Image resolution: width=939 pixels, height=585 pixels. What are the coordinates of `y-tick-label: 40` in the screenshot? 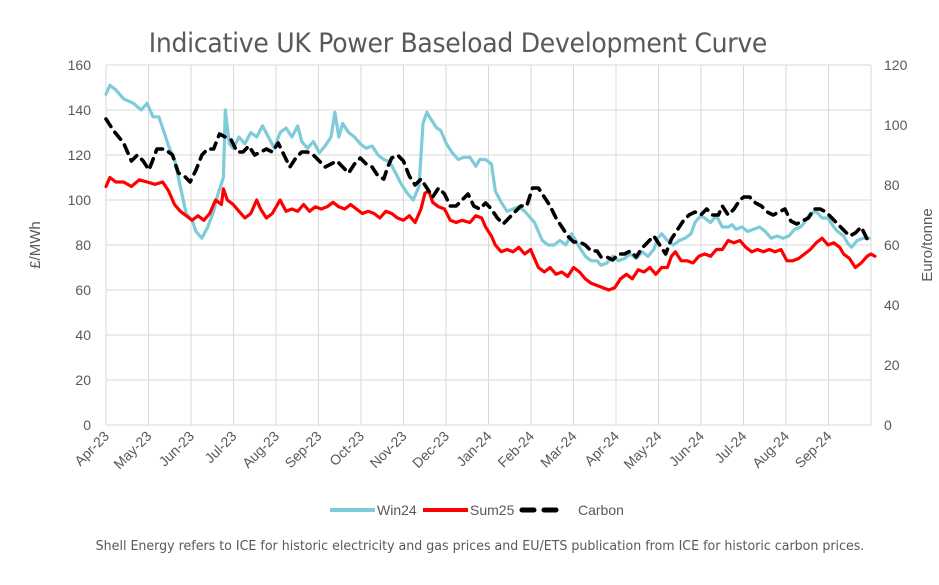 It's located at (83, 335).